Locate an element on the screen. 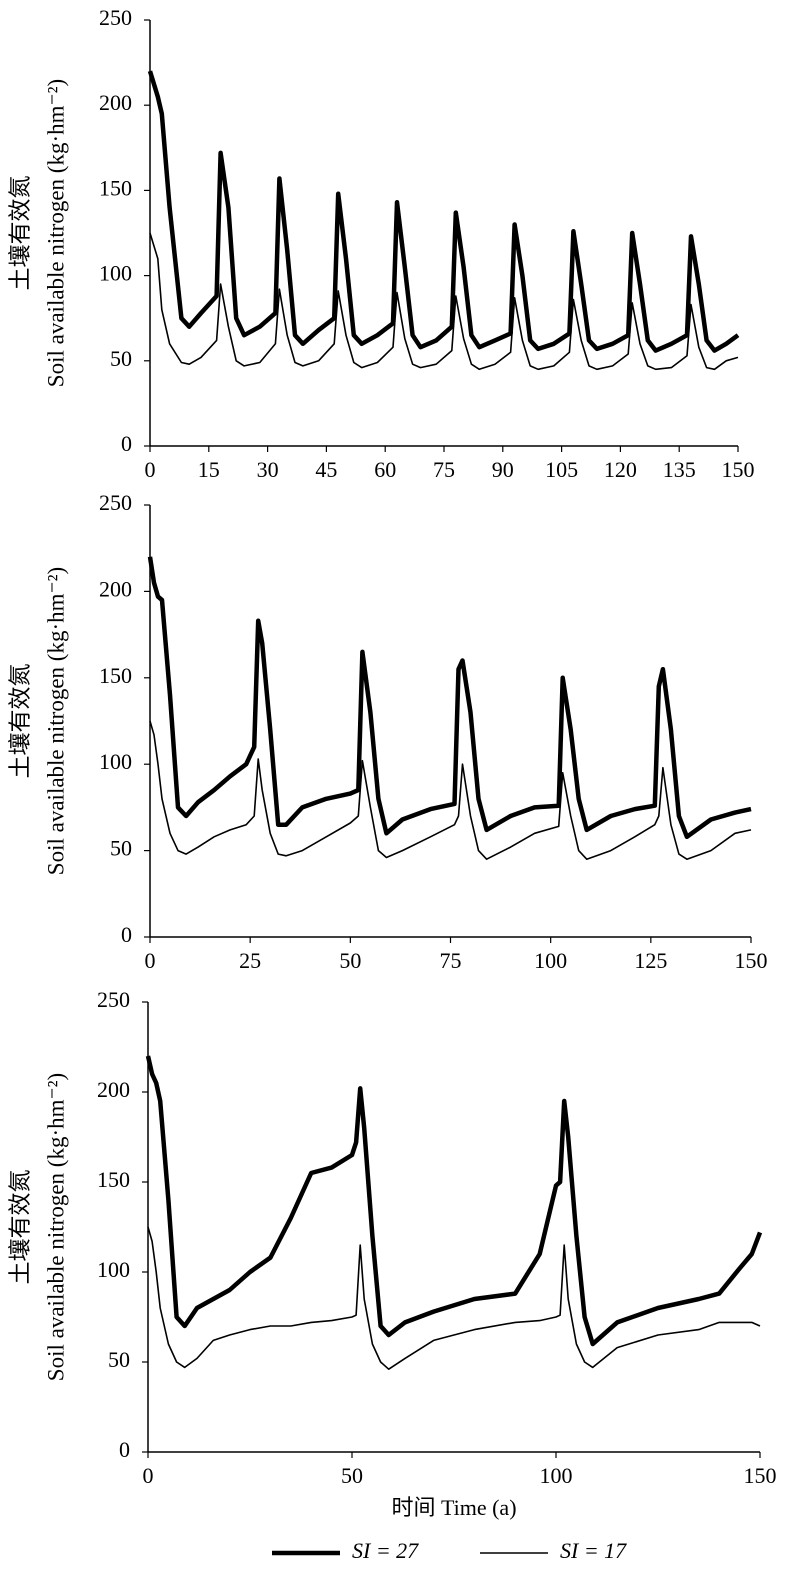 This screenshot has width=800, height=1592. x-tick-label: 135 is located at coordinates (679, 469).